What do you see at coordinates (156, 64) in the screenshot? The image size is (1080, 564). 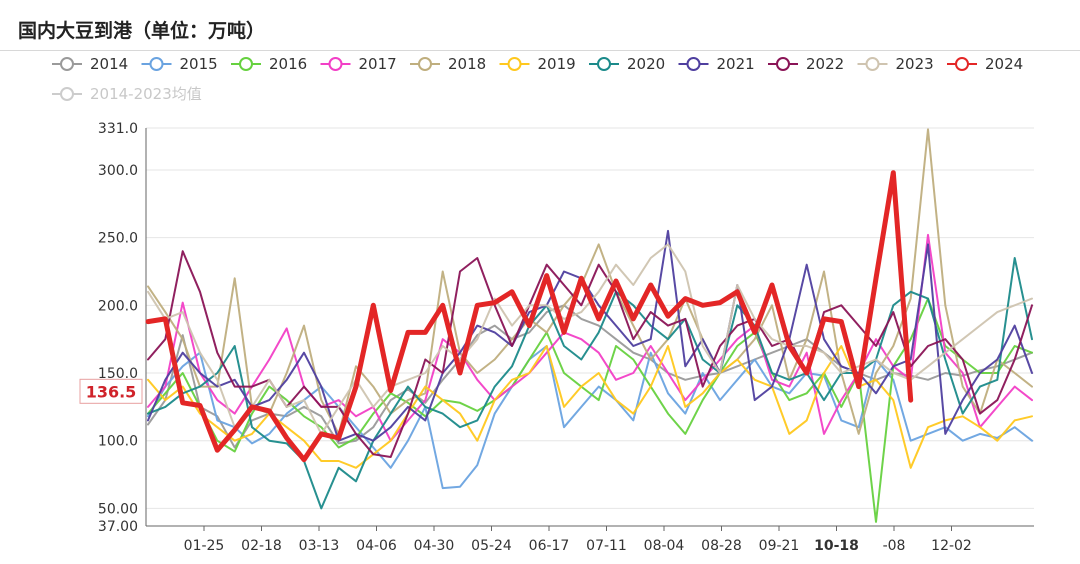 I see `legend-marker-2015` at bounding box center [156, 64].